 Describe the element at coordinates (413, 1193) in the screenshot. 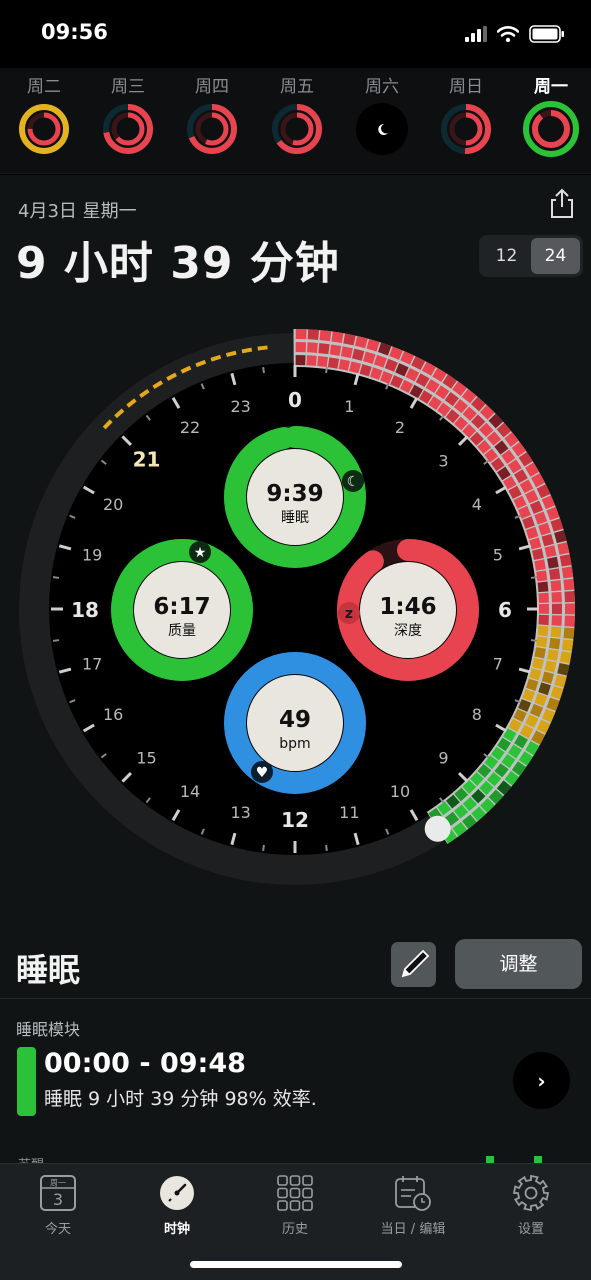

I see `calendar-edit-icon` at that location.